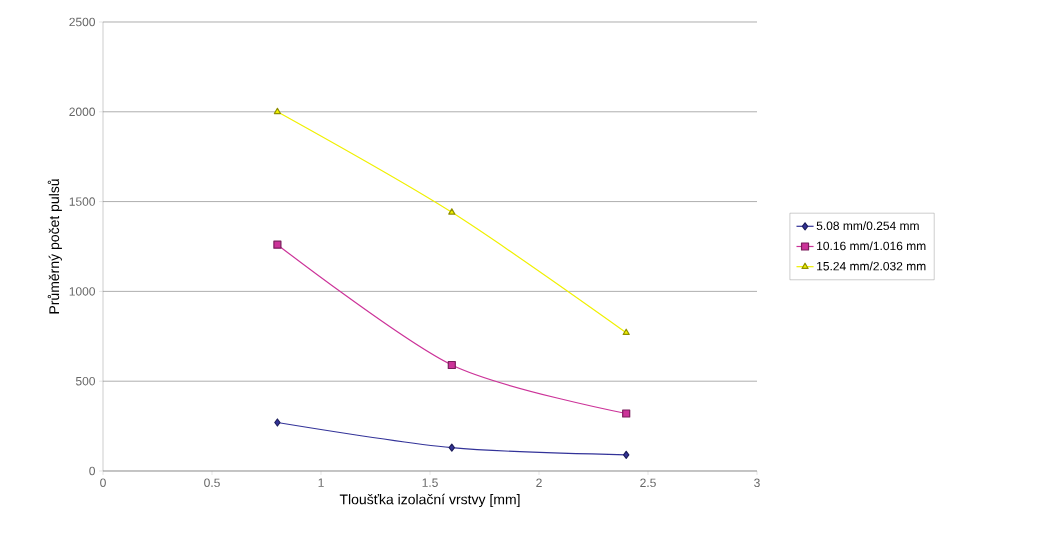 This screenshot has width=1045, height=540. What do you see at coordinates (212, 483) in the screenshot?
I see `x-tick-label: 0.5` at bounding box center [212, 483].